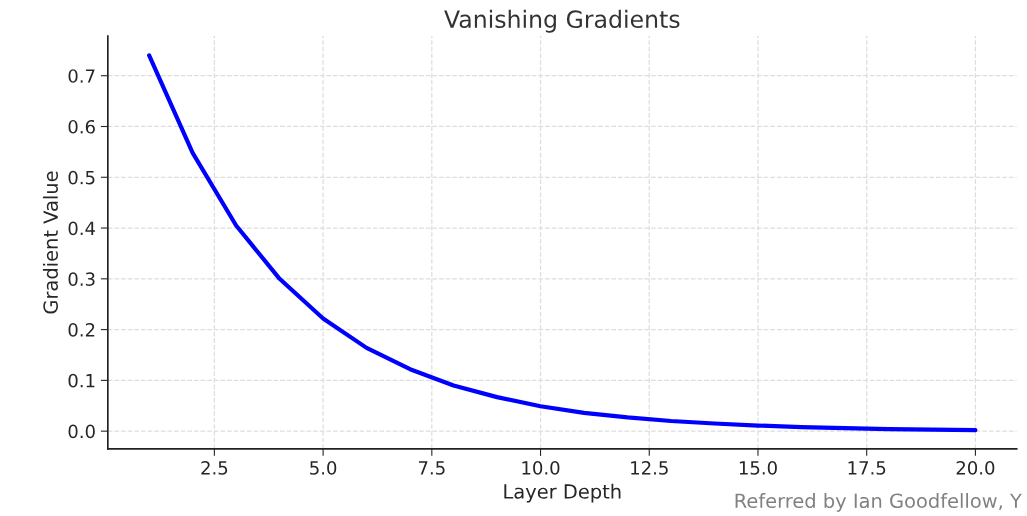 This screenshot has width=1027, height=516. I want to click on x-tick-label: 5.0, so click(323, 468).